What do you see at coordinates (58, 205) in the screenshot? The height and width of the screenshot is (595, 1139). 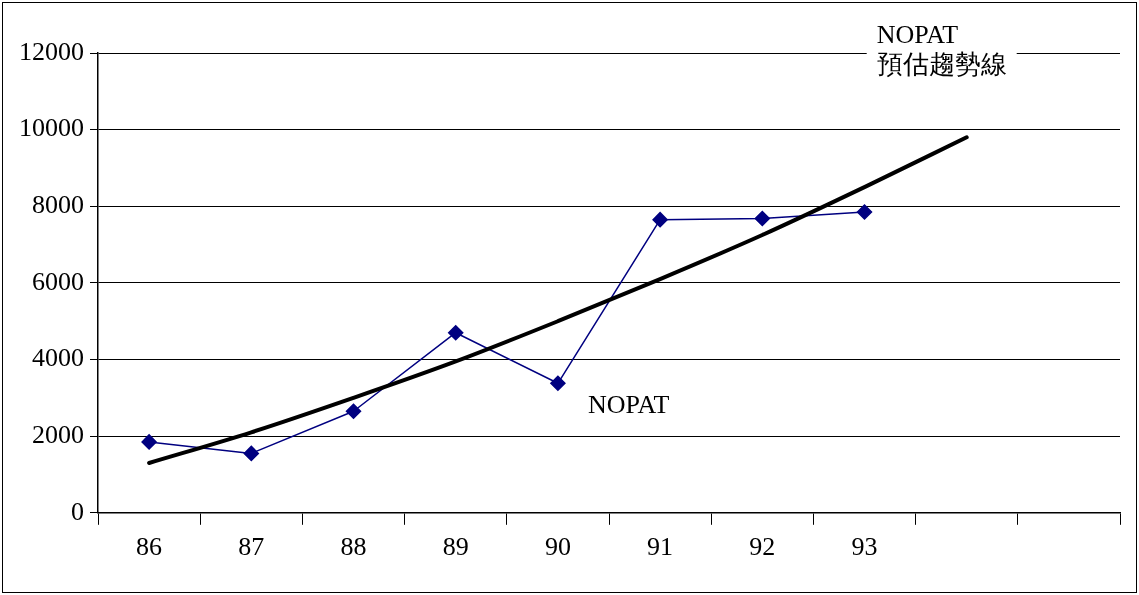 I see `y-tick-label: 8000` at bounding box center [58, 205].